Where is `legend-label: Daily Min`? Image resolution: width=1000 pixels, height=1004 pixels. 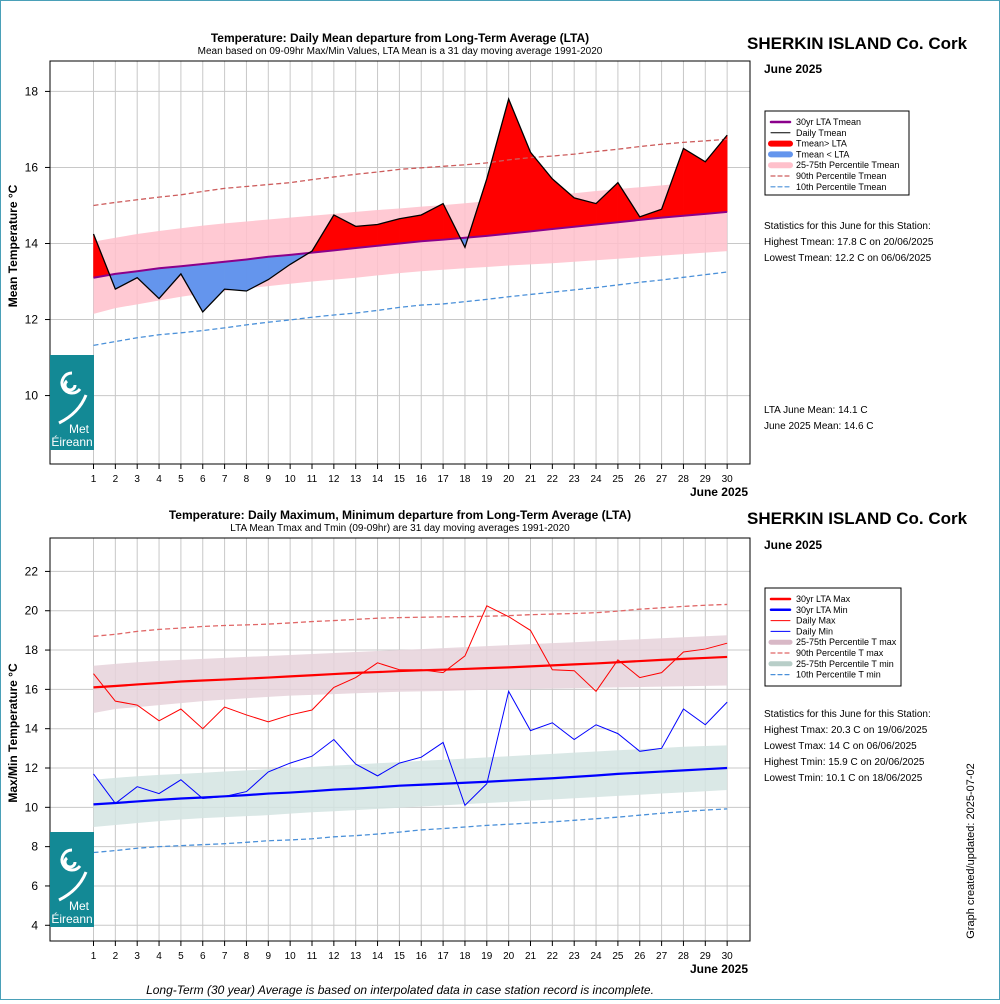
legend-label: Daily Min is located at coordinates (814, 631).